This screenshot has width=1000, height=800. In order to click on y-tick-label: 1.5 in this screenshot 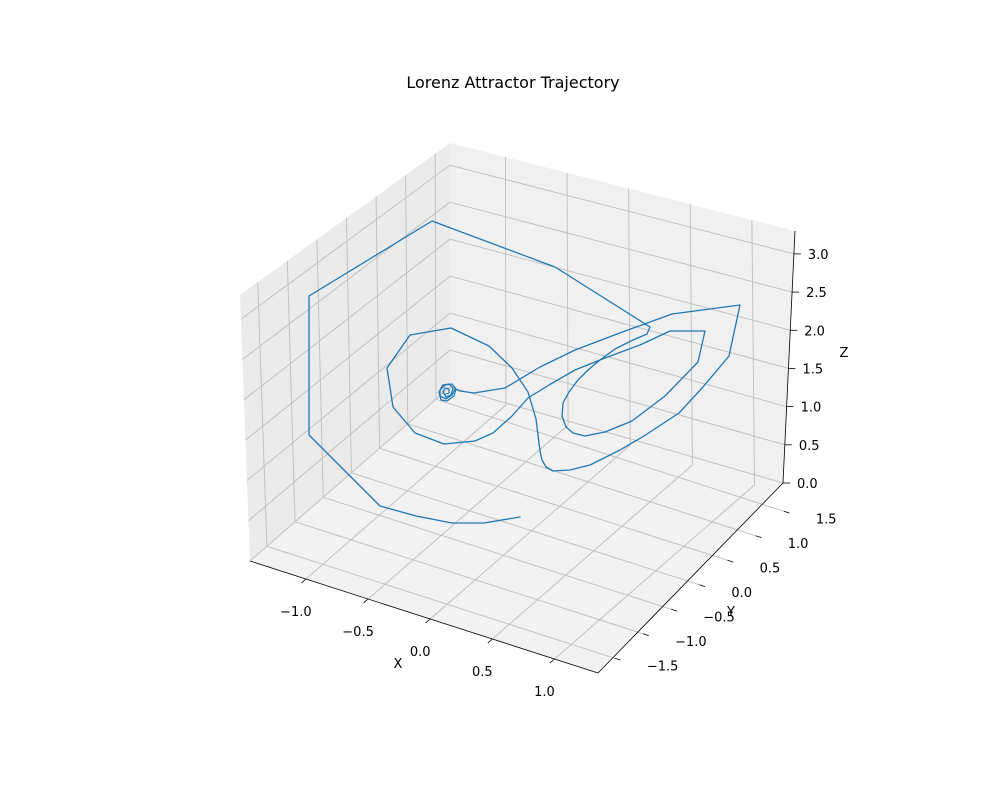, I will do `click(826, 519)`.